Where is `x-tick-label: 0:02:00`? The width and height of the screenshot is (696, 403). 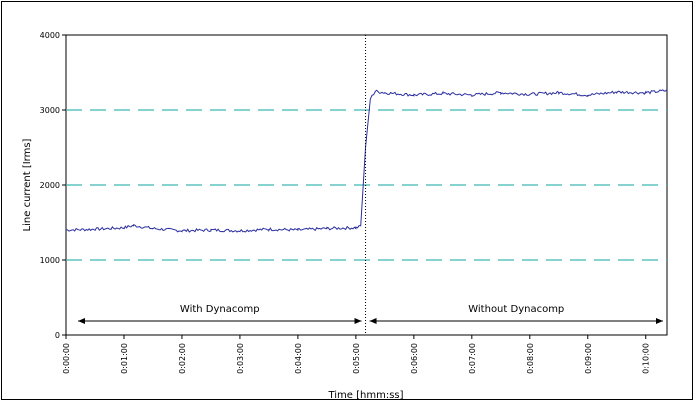 x-tick-label: 0:02:00 is located at coordinates (182, 358).